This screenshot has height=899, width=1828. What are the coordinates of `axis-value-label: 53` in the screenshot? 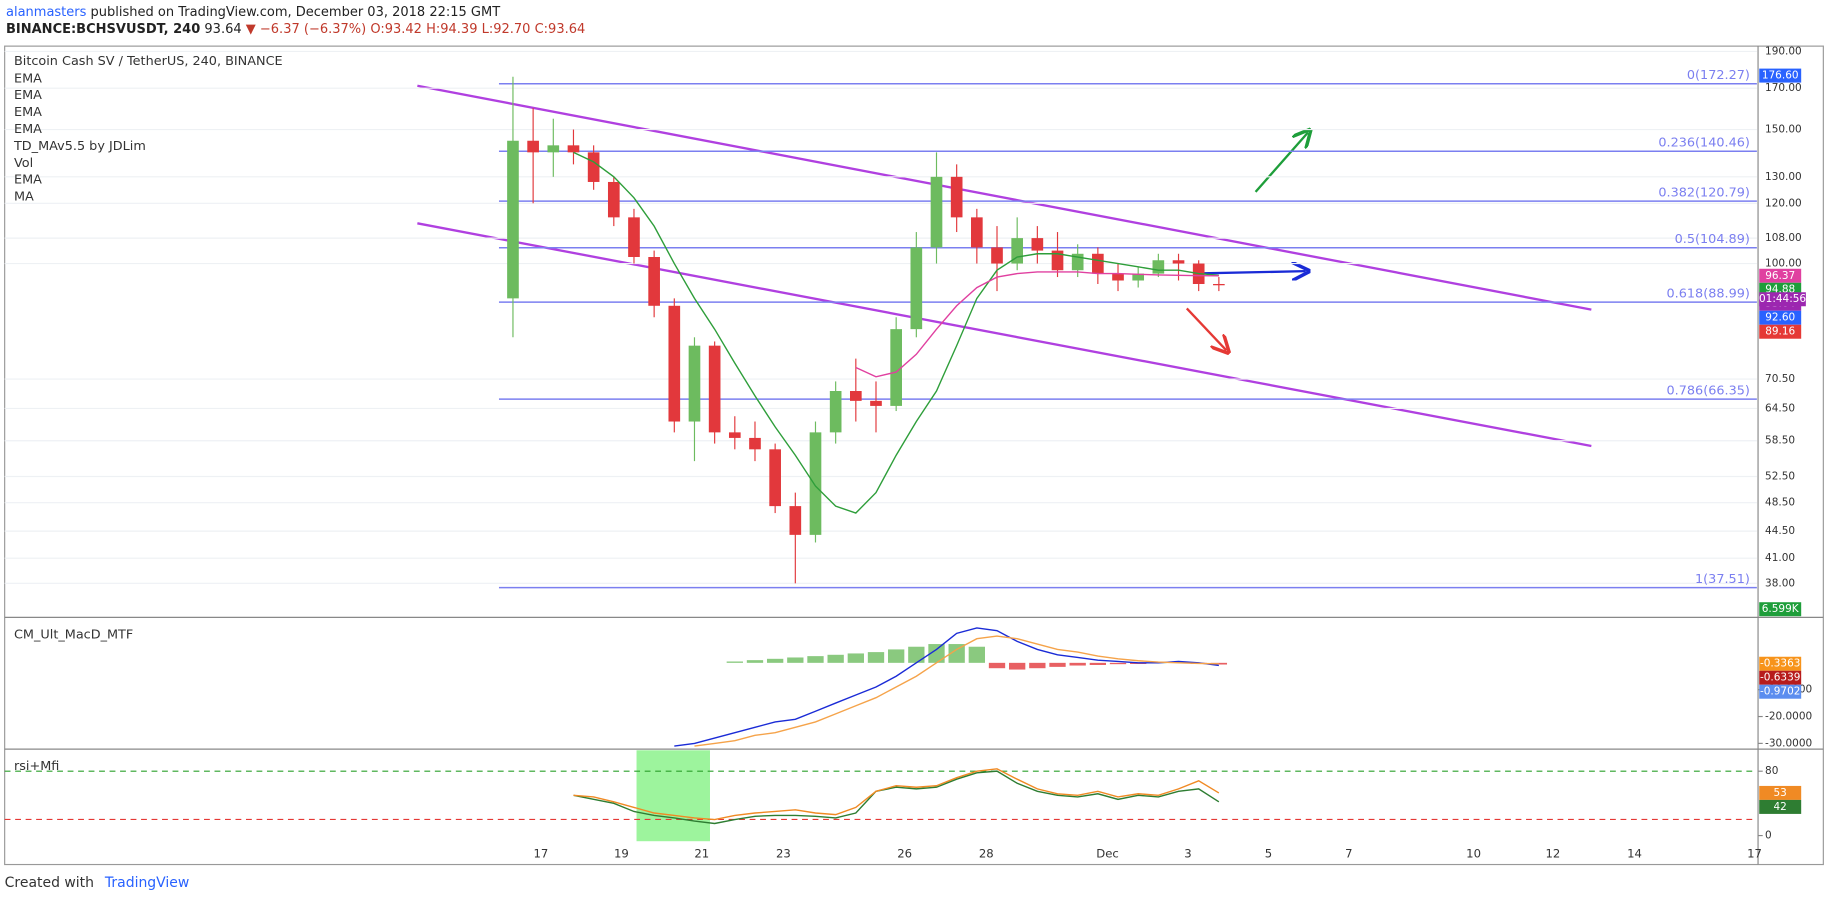 It's located at (1780, 793).